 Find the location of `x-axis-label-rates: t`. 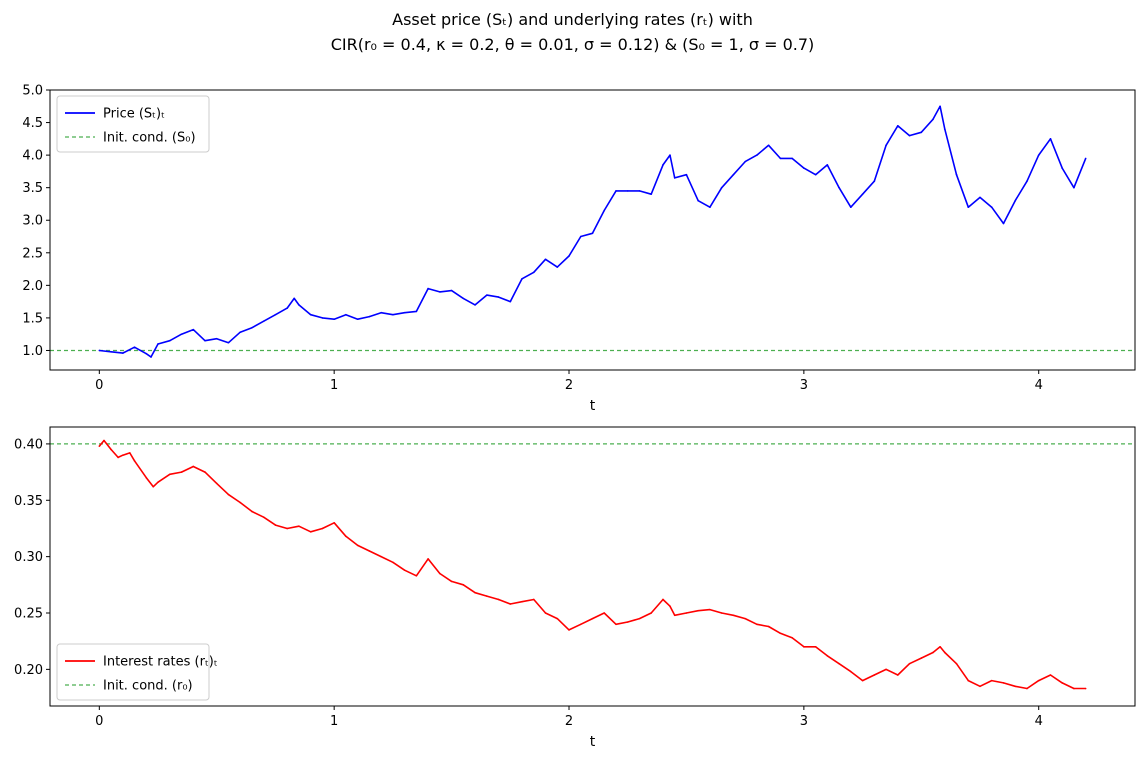

x-axis-label-rates: t is located at coordinates (593, 742).